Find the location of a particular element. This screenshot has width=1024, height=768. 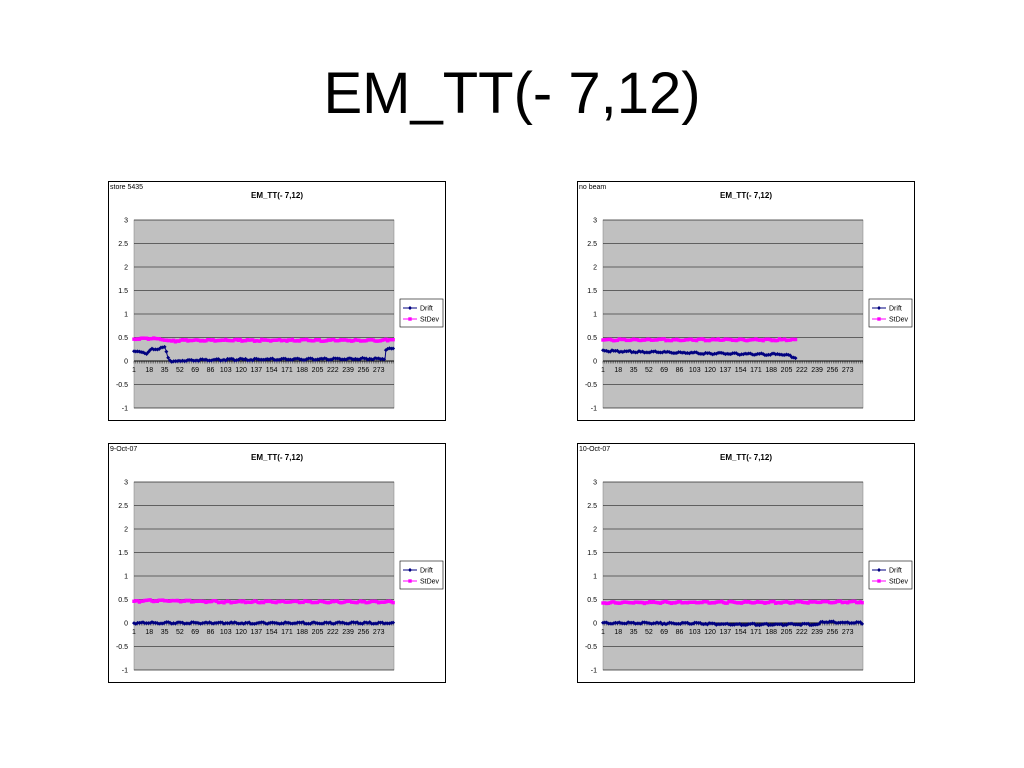

series-stdev is located at coordinates (263, 340).